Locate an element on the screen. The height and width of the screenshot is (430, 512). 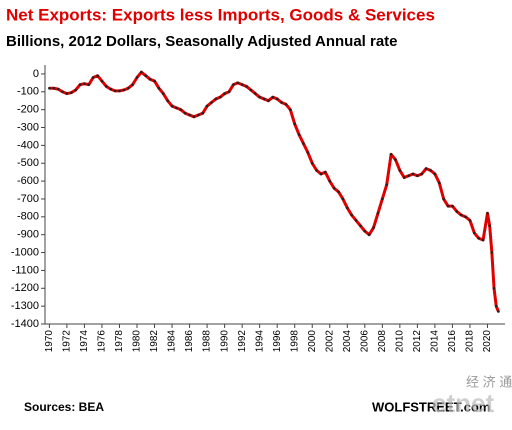
y-tick-label: -200 is located at coordinates (28, 110).